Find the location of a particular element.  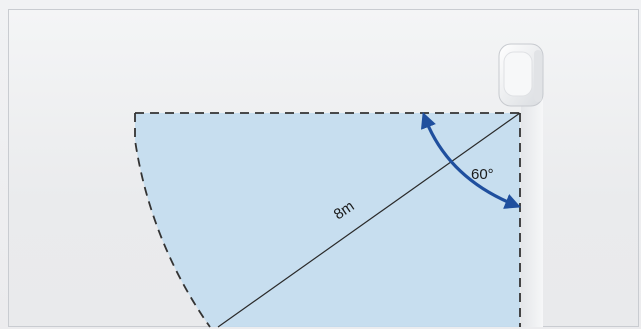

angle-arrow-icon is located at coordinates (470, 160).